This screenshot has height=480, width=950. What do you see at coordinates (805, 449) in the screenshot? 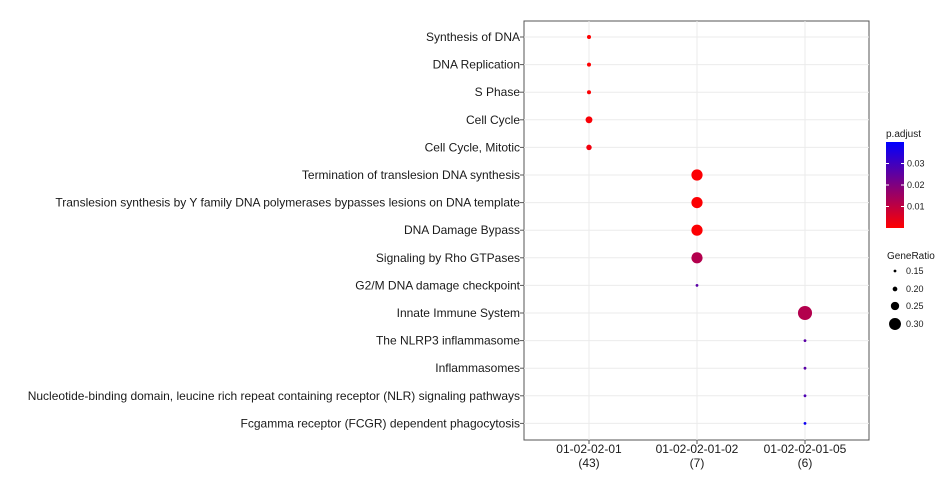
I see `x-tick-label: 01-02-02-01-05` at bounding box center [805, 449].